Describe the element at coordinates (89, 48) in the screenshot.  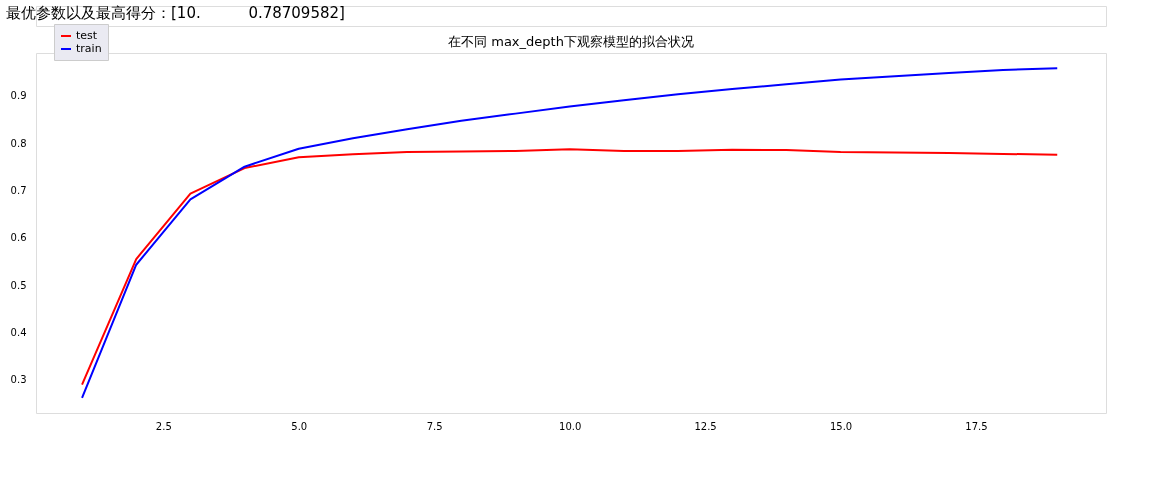
I see `legend-label: train` at that location.